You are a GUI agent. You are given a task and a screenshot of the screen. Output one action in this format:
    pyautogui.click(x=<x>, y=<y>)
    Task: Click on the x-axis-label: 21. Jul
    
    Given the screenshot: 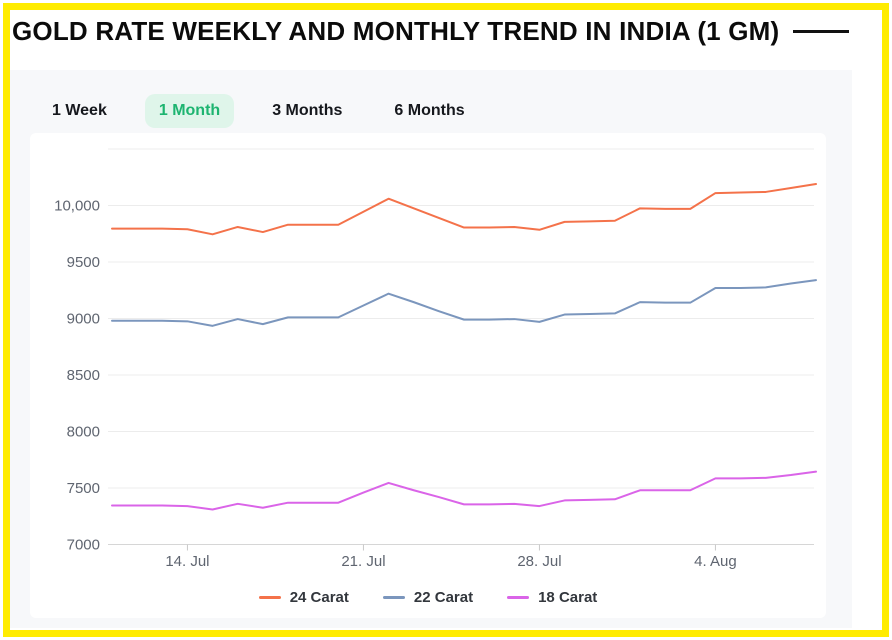 What is the action you would take?
    pyautogui.click(x=363, y=561)
    